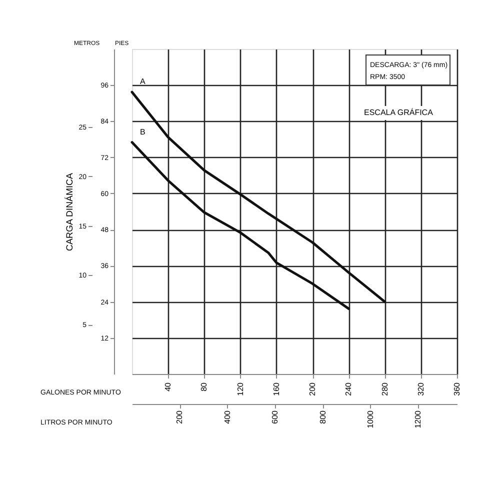  Describe the element at coordinates (457, 389) in the screenshot. I see `x-tick-label: 360` at that location.